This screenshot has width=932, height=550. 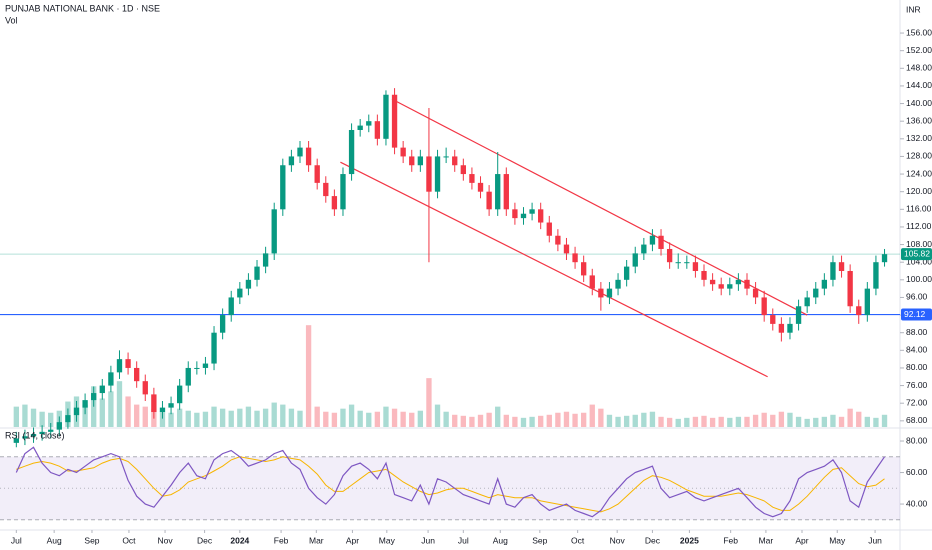 What do you see at coordinates (919, 103) in the screenshot?
I see `y-tick-label: 140.00` at bounding box center [919, 103].